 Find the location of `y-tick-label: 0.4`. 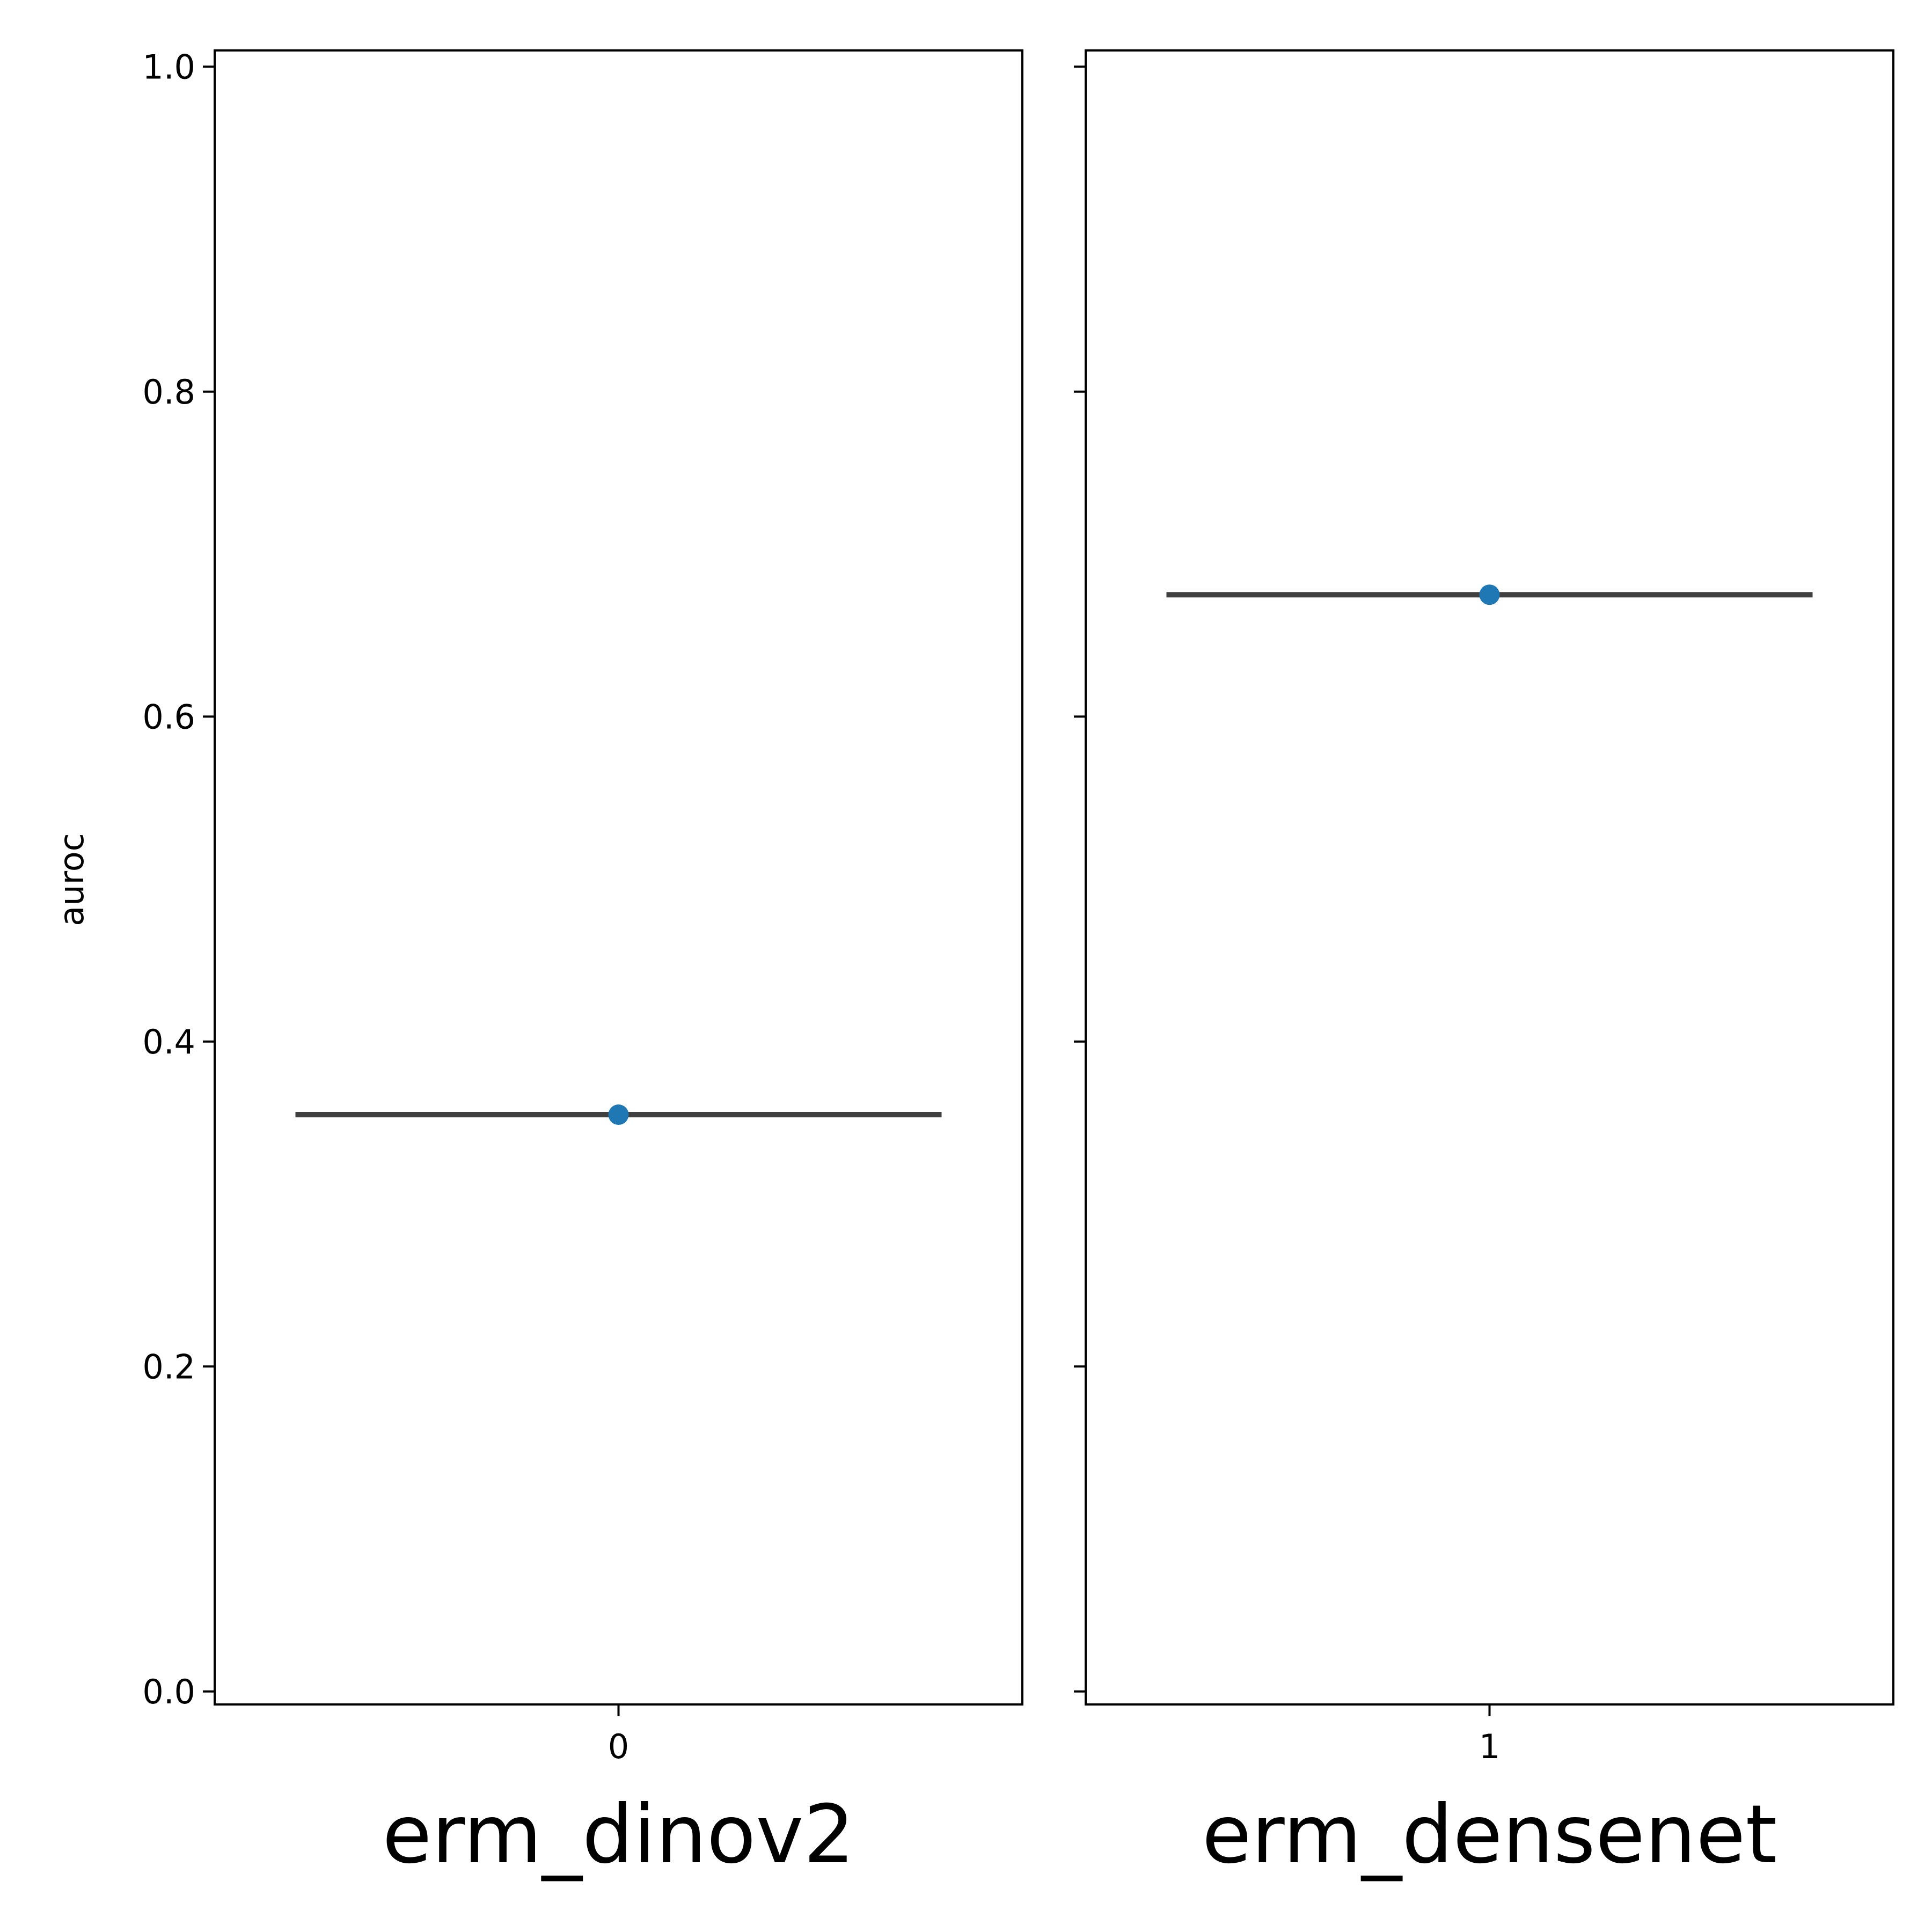

y-tick-label: 0.4 is located at coordinates (168, 1042).